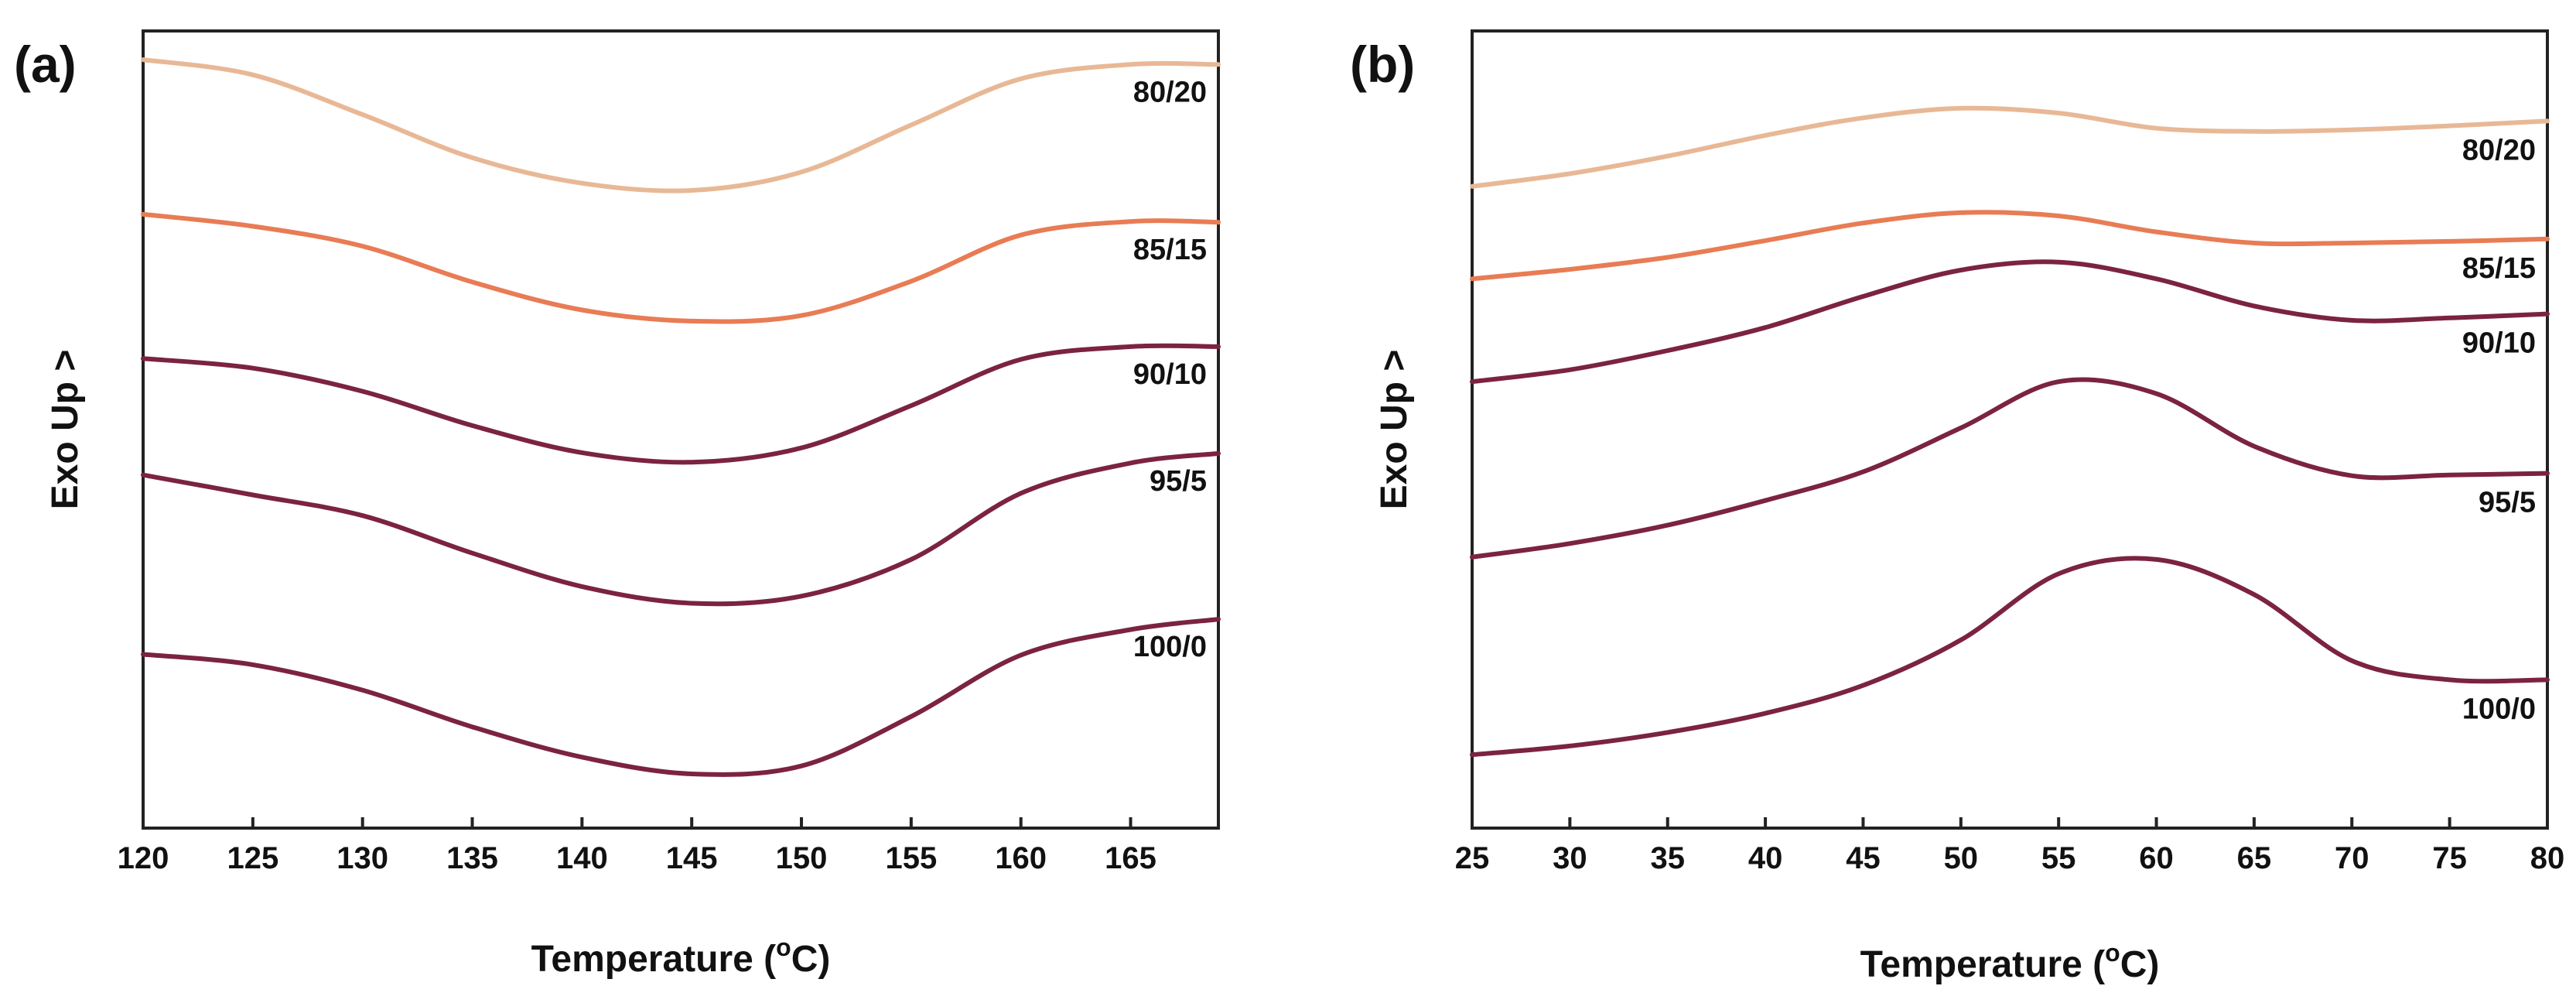 The height and width of the screenshot is (1003, 2576). I want to click on x-tick-label-a-3: 135, so click(472, 858).